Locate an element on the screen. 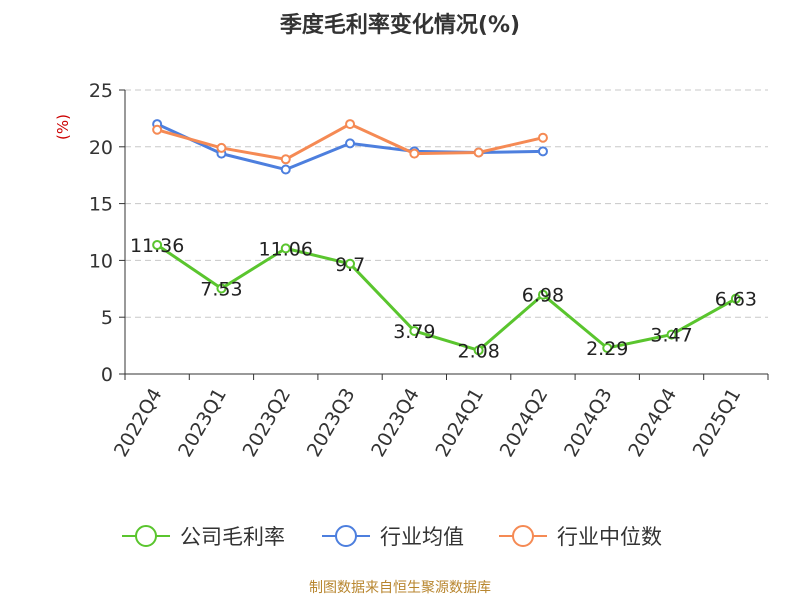 Image resolution: width=800 pixels, height=600 pixels. legend-item-0: 公司毛利率 is located at coordinates (203, 537).